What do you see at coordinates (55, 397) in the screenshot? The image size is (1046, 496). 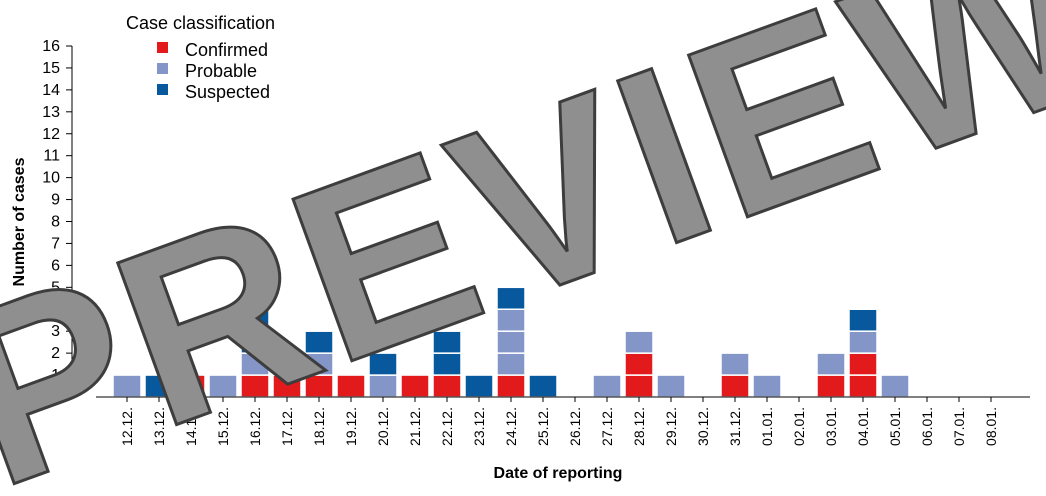 I see `y-tick-label: 0` at bounding box center [55, 397].